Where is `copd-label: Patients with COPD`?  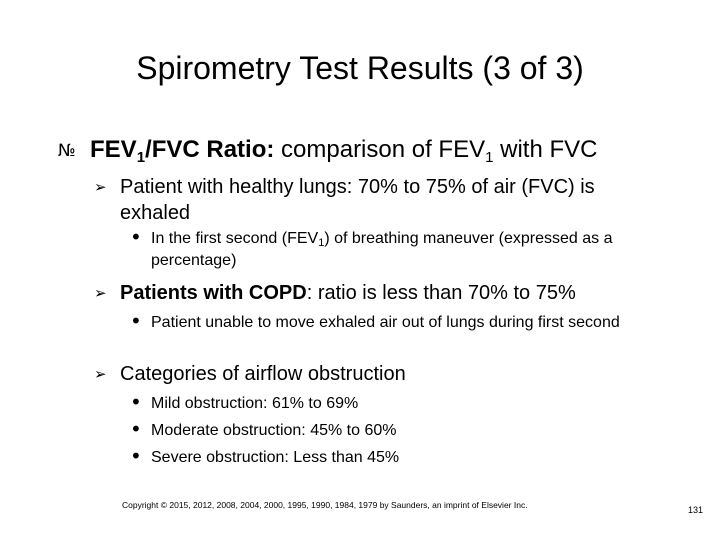 copd-label: Patients with COPD is located at coordinates (213, 293).